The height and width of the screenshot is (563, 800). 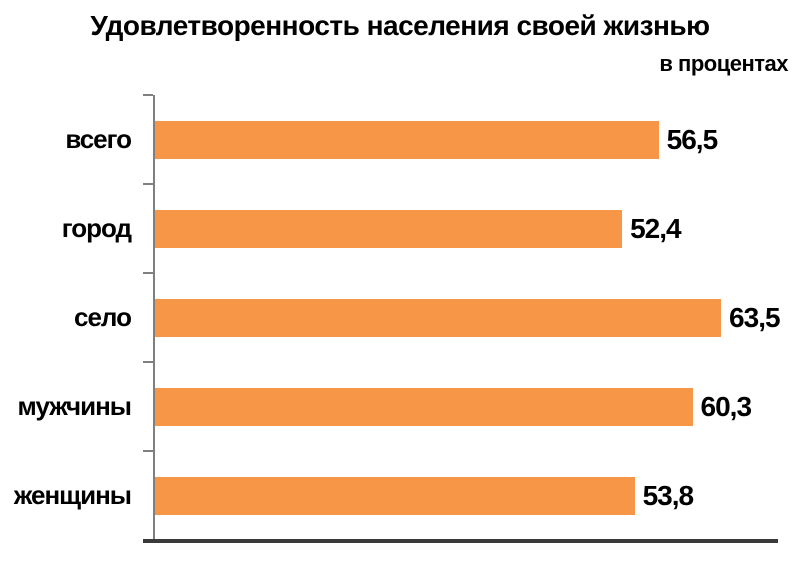 What do you see at coordinates (72, 495) in the screenshot?
I see `category-label-5: женщины` at bounding box center [72, 495].